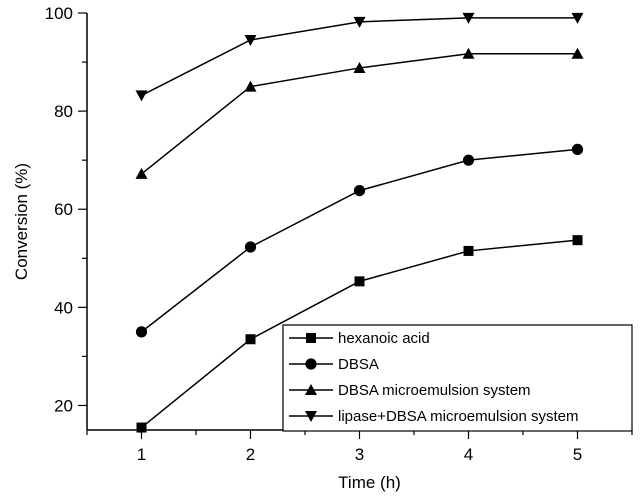  I want to click on x-tick-label: 2, so click(250, 454).